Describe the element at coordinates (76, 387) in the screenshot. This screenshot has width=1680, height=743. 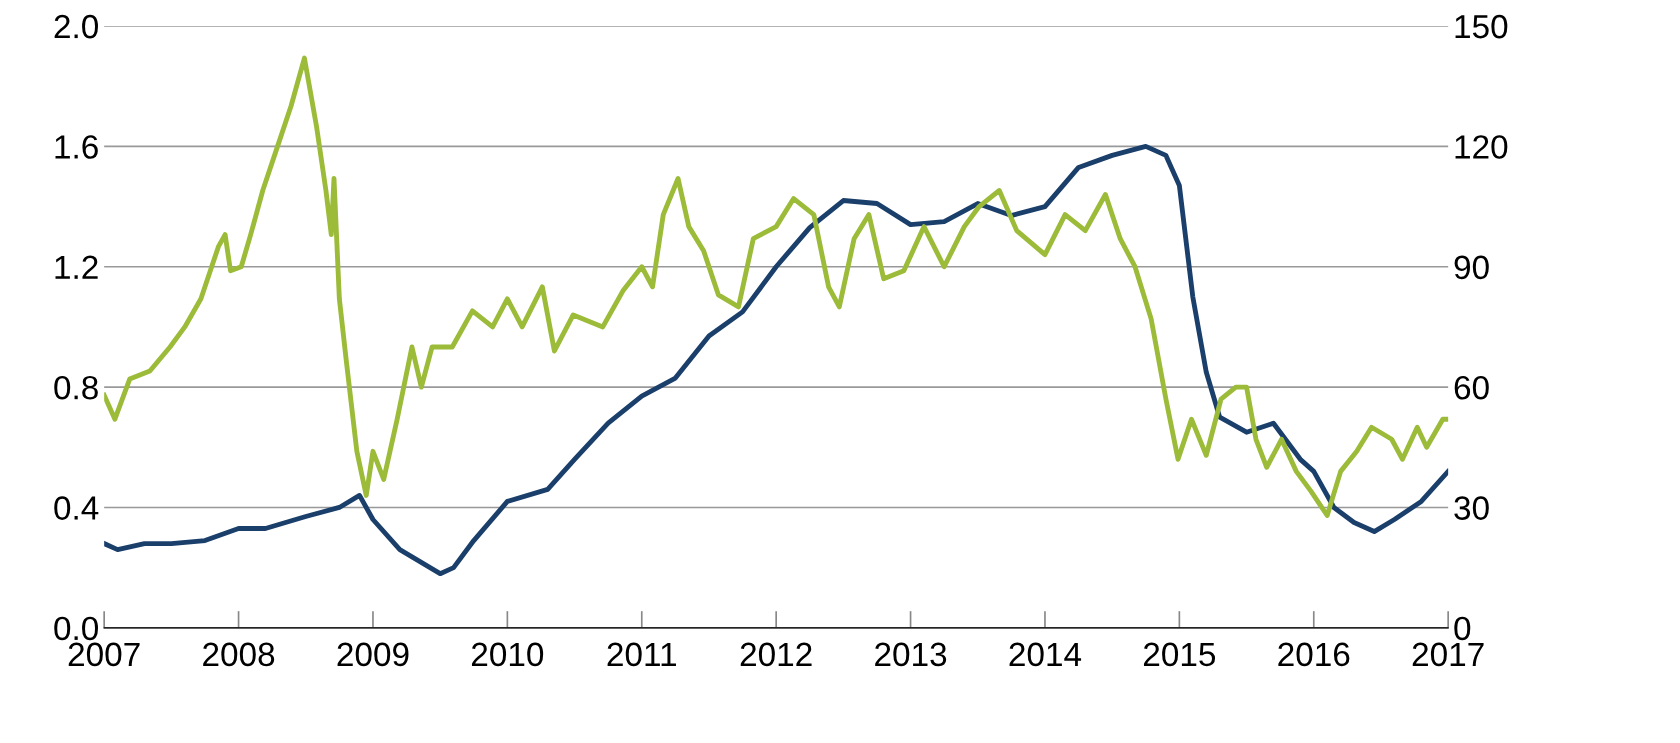
I see `y-tick-label: 0.8` at that location.